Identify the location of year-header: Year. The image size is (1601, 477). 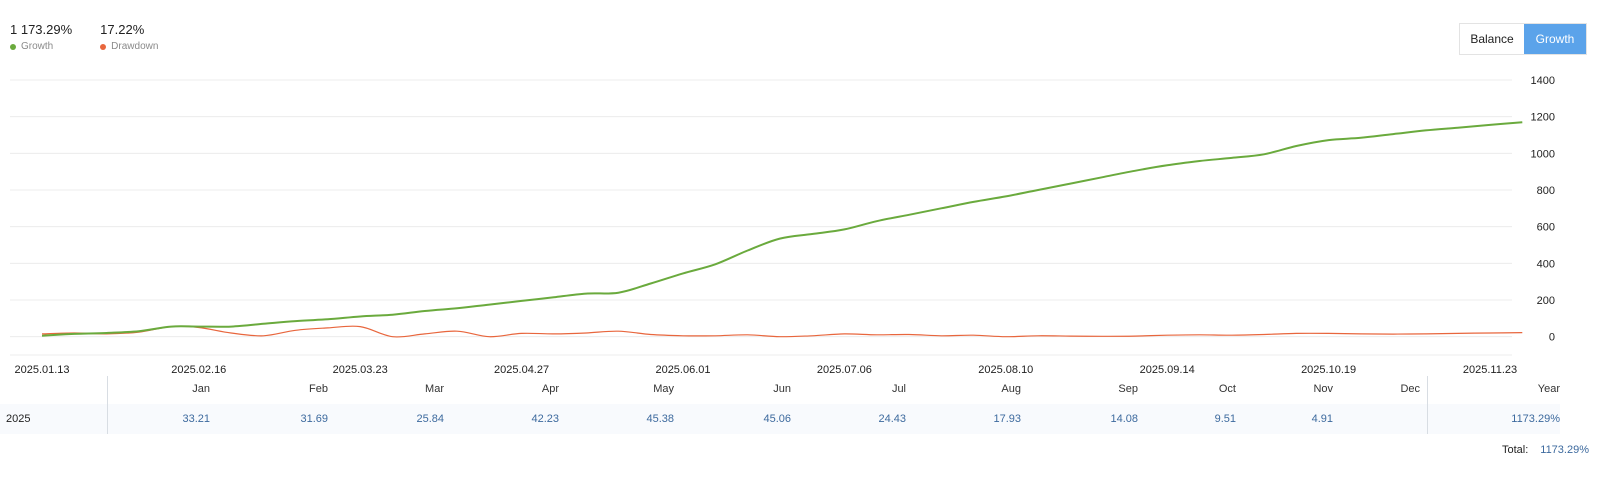
(1548, 389).